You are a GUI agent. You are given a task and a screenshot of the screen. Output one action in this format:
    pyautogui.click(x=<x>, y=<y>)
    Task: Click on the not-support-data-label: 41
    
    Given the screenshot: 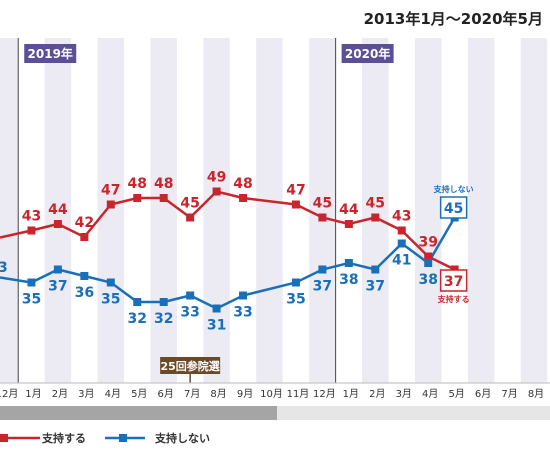 What is the action you would take?
    pyautogui.click(x=401, y=261)
    